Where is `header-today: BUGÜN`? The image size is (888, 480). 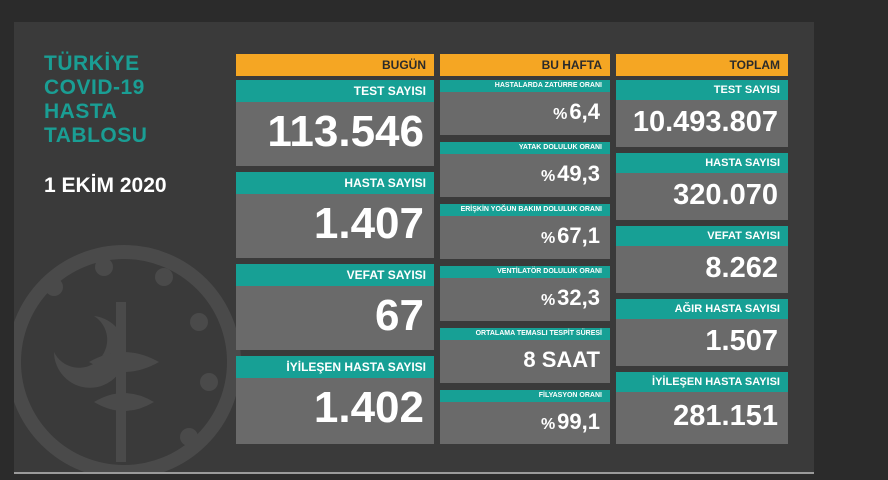 header-today: BUGÜN is located at coordinates (335, 65).